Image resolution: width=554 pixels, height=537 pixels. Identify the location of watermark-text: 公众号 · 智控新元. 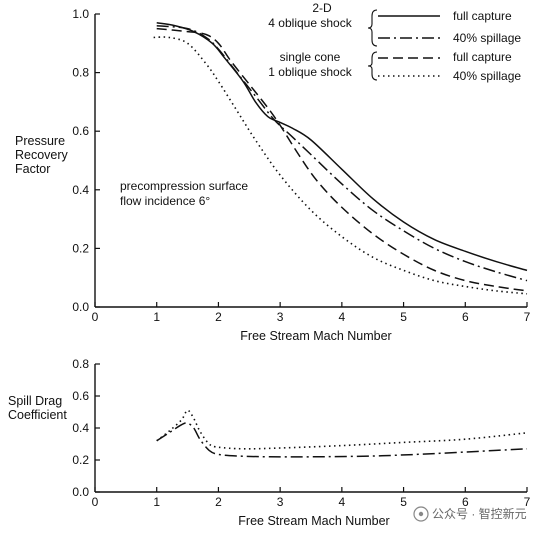
(479, 513).